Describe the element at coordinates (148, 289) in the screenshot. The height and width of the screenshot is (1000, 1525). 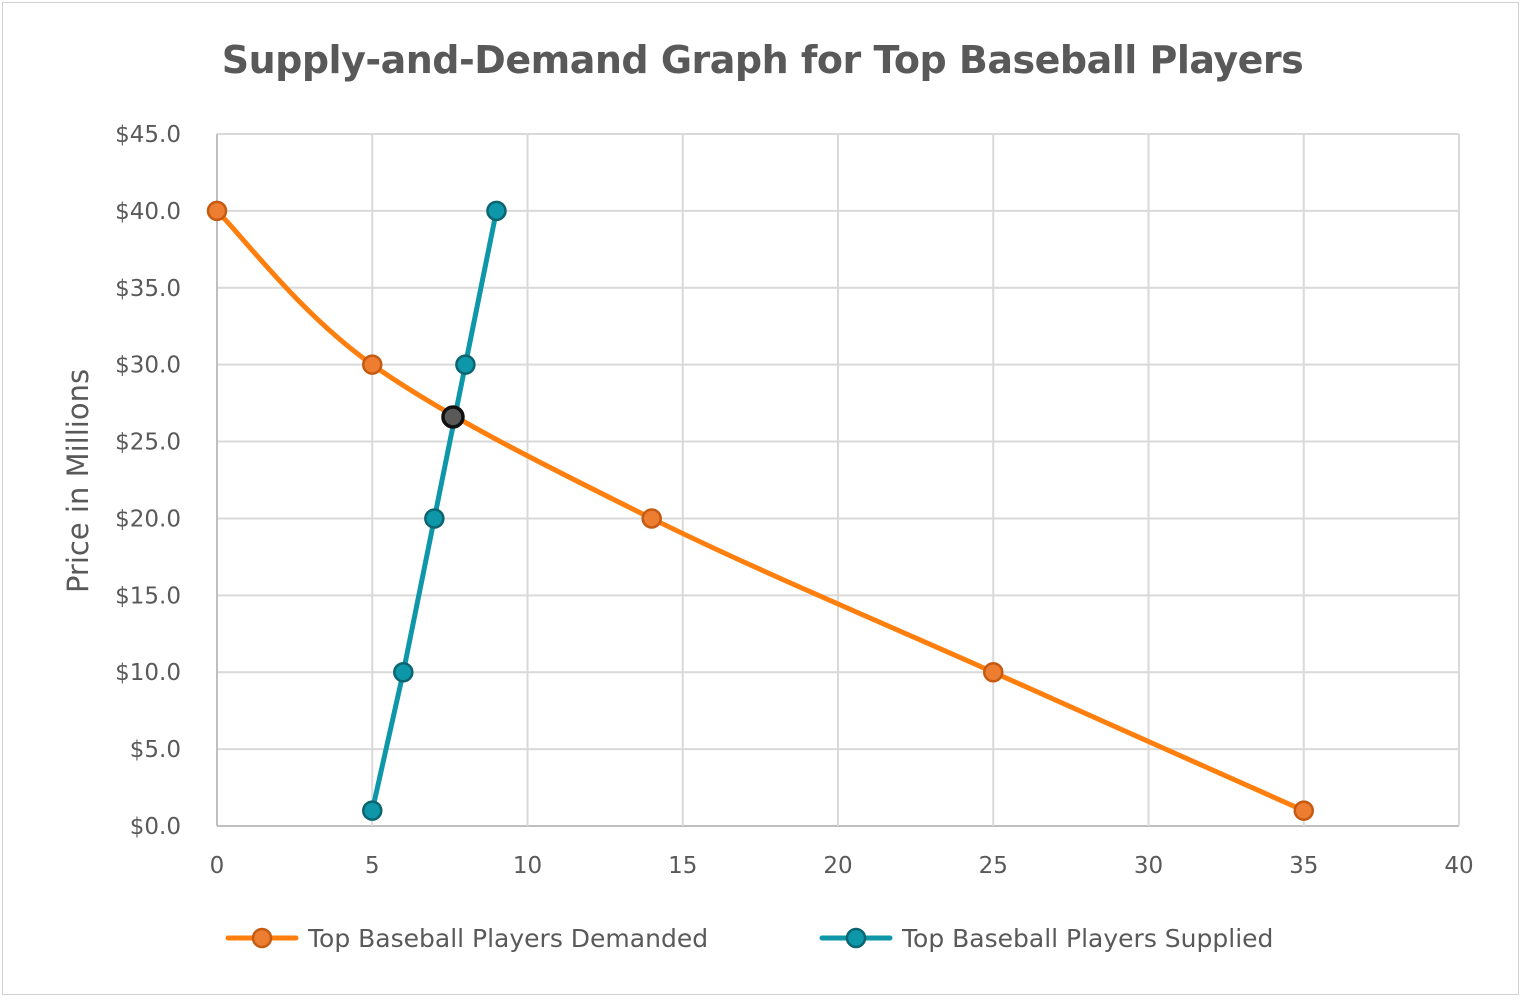
I see `y-tick-label: $35.0` at that location.